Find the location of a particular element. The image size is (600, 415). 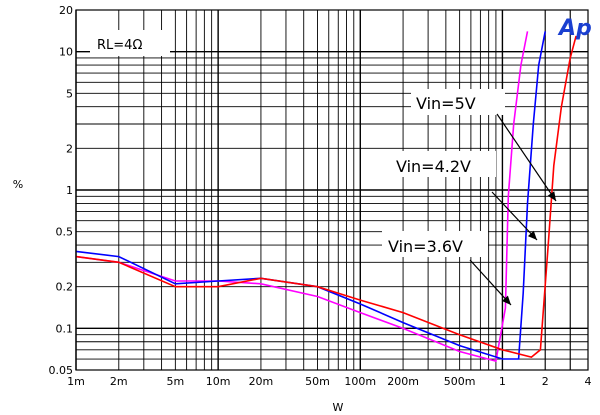

y-tick-label: 2 is located at coordinates (69, 148).